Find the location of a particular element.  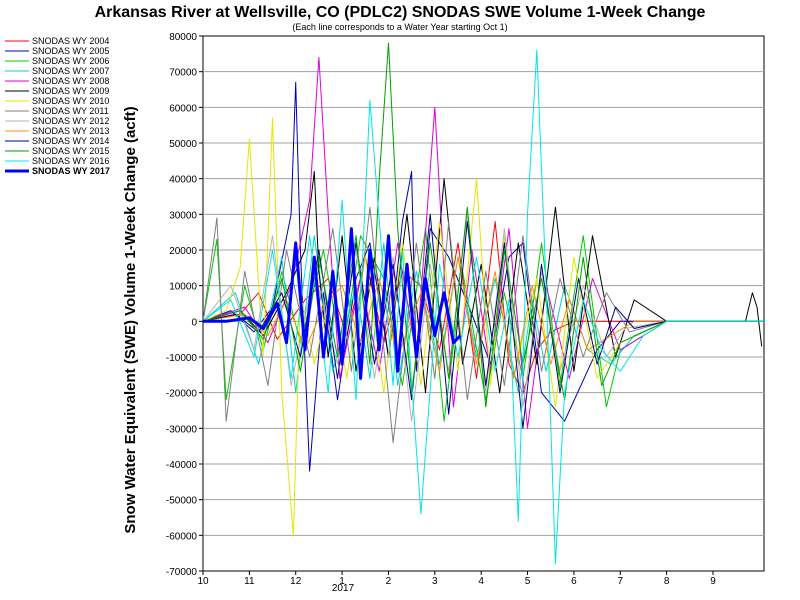

x-tick-label: 2 is located at coordinates (389, 581).